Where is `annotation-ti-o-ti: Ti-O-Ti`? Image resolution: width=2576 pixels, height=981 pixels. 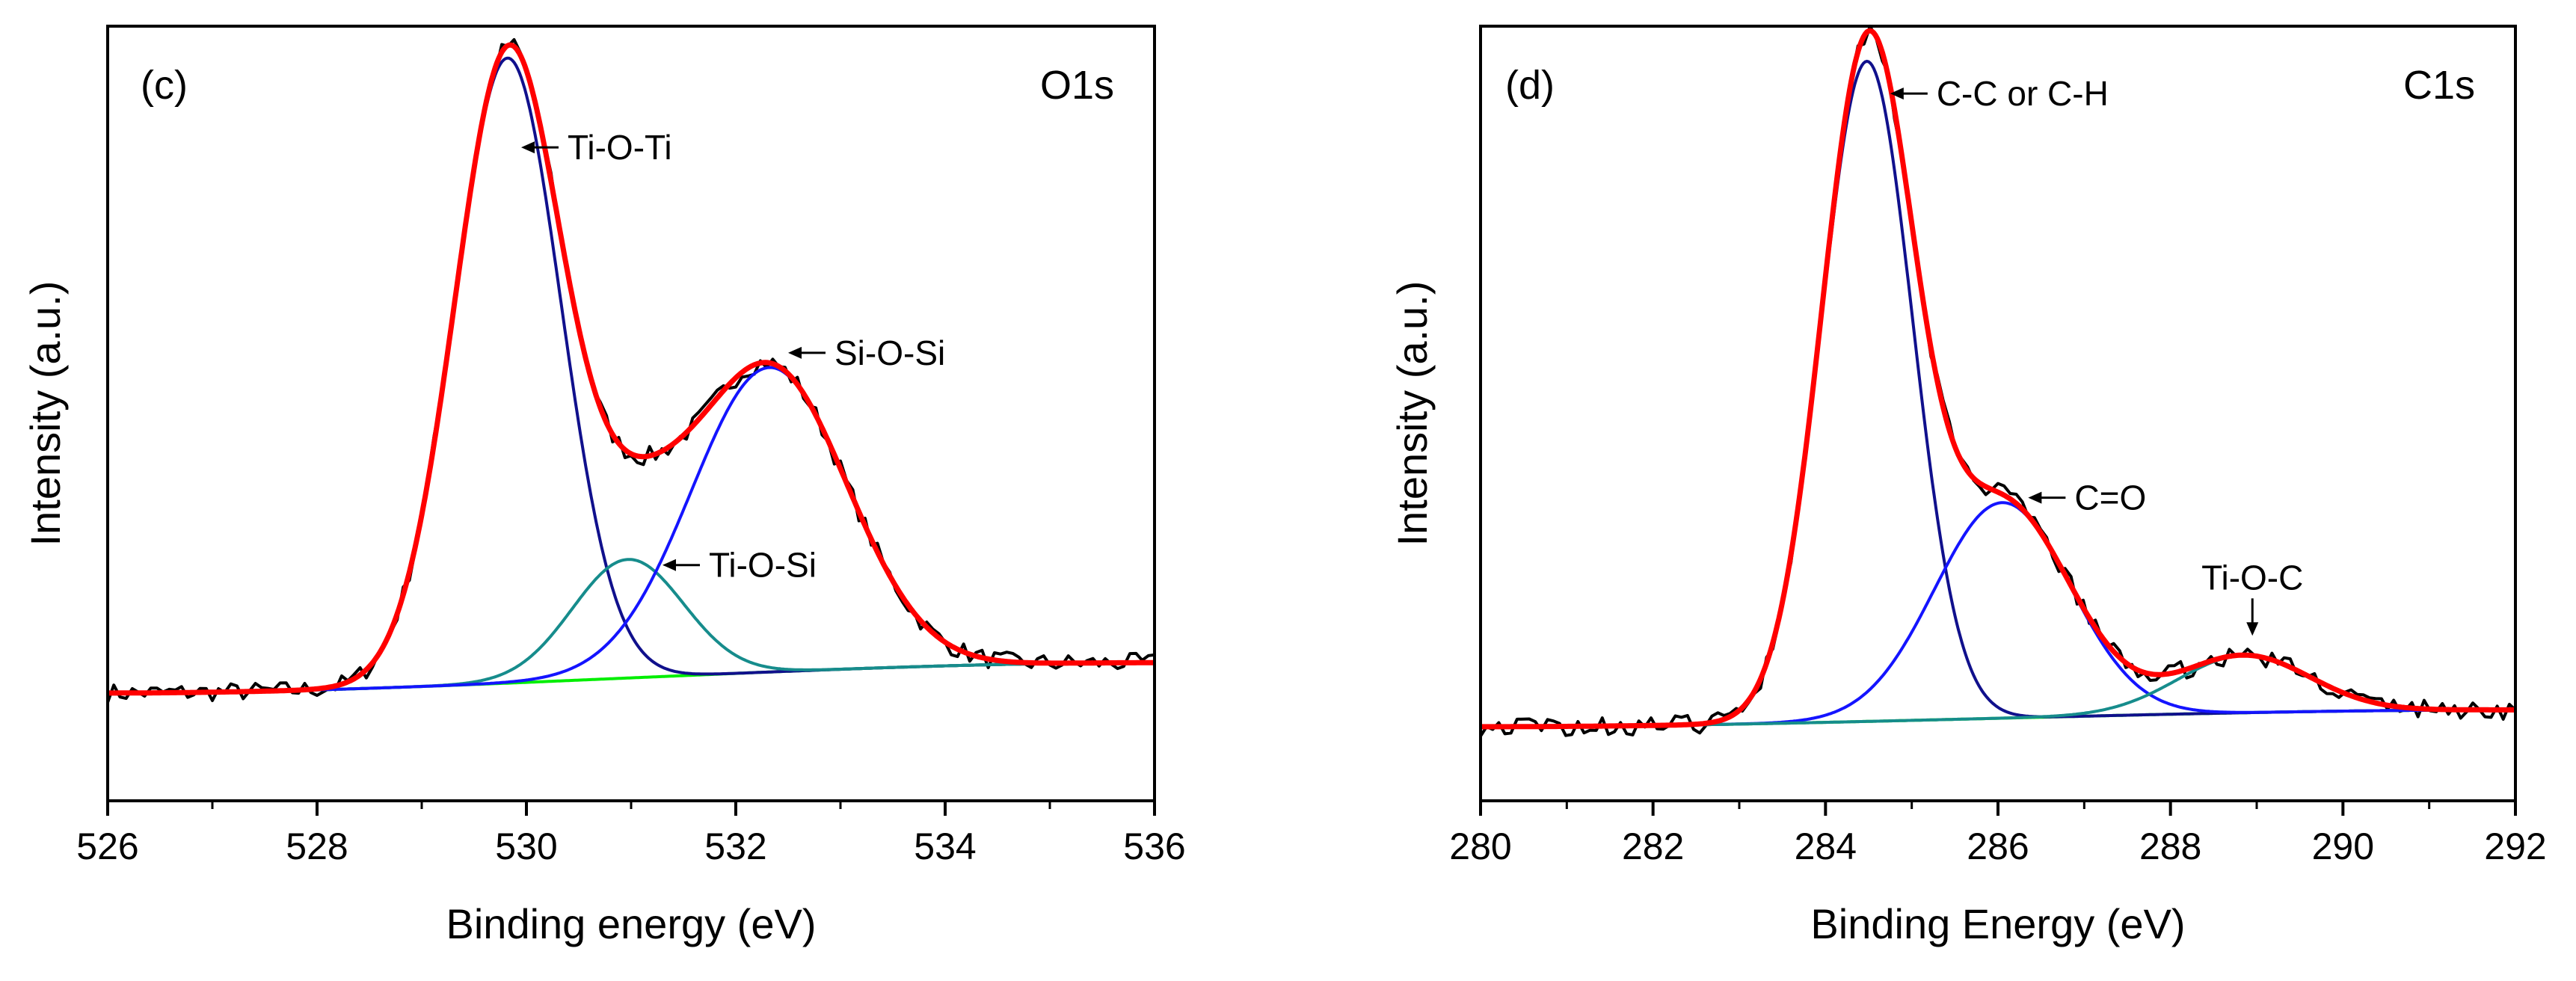
annotation-ti-o-ti: Ti-O-Ti is located at coordinates (596, 147).